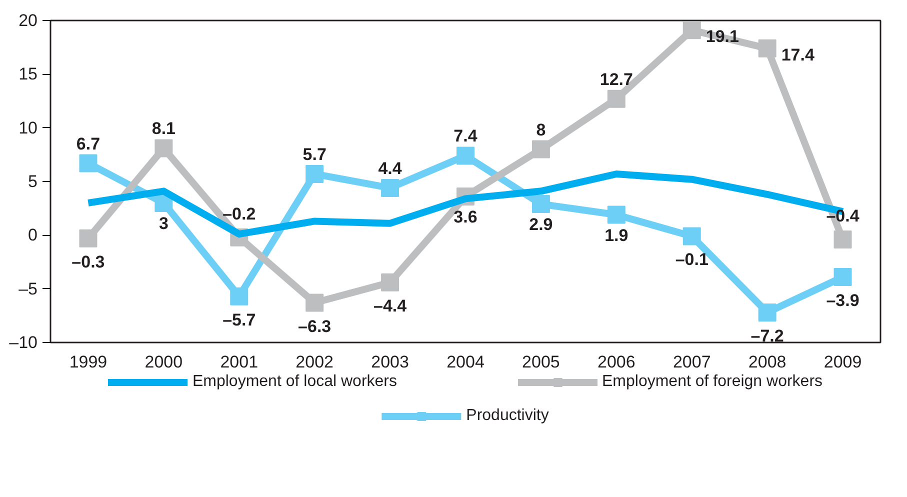 The height and width of the screenshot is (497, 907). I want to click on x-tick-label: 2001, so click(239, 362).